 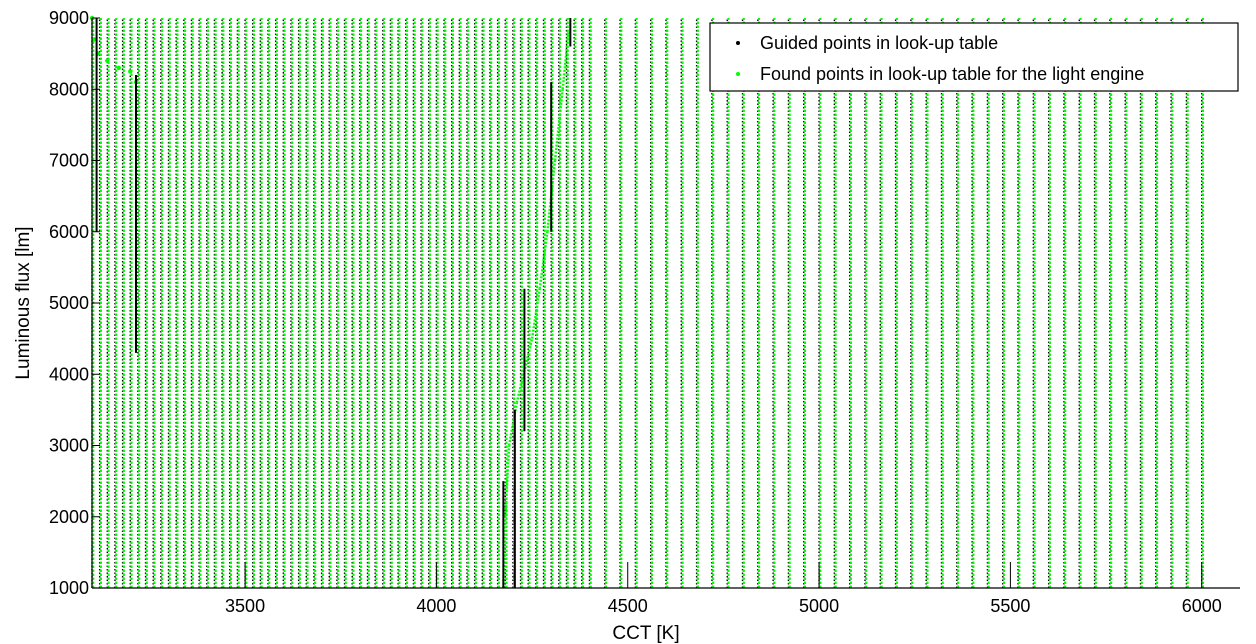 I want to click on x-tick-label: 3500, so click(x=245, y=606).